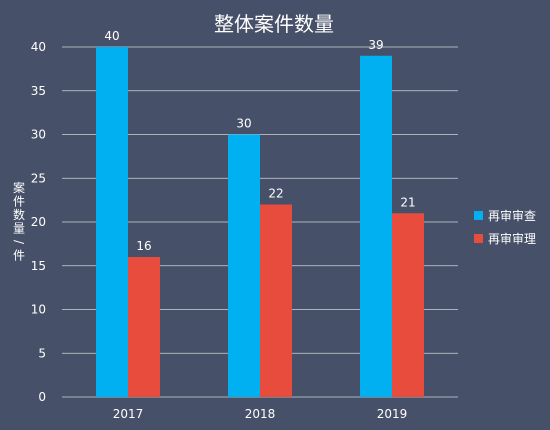 The width and height of the screenshot is (550, 430). What do you see at coordinates (112, 222) in the screenshot?
I see `bar-2017-再审审查` at bounding box center [112, 222].